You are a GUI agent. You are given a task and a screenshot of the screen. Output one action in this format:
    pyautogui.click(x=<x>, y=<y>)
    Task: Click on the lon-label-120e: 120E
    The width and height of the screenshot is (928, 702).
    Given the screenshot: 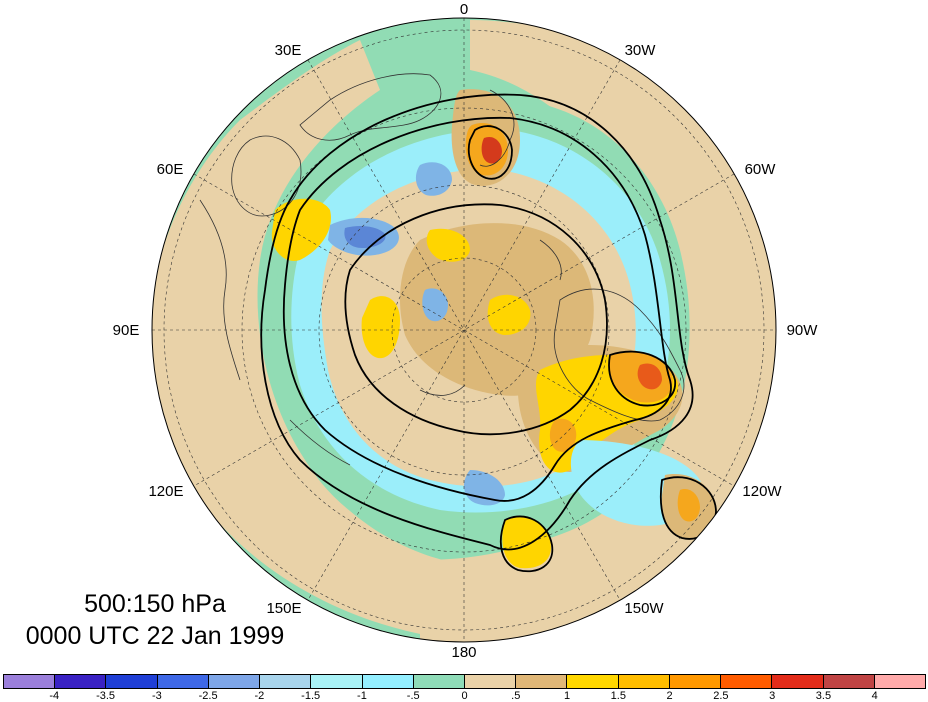 What is the action you would take?
    pyautogui.click(x=165, y=491)
    